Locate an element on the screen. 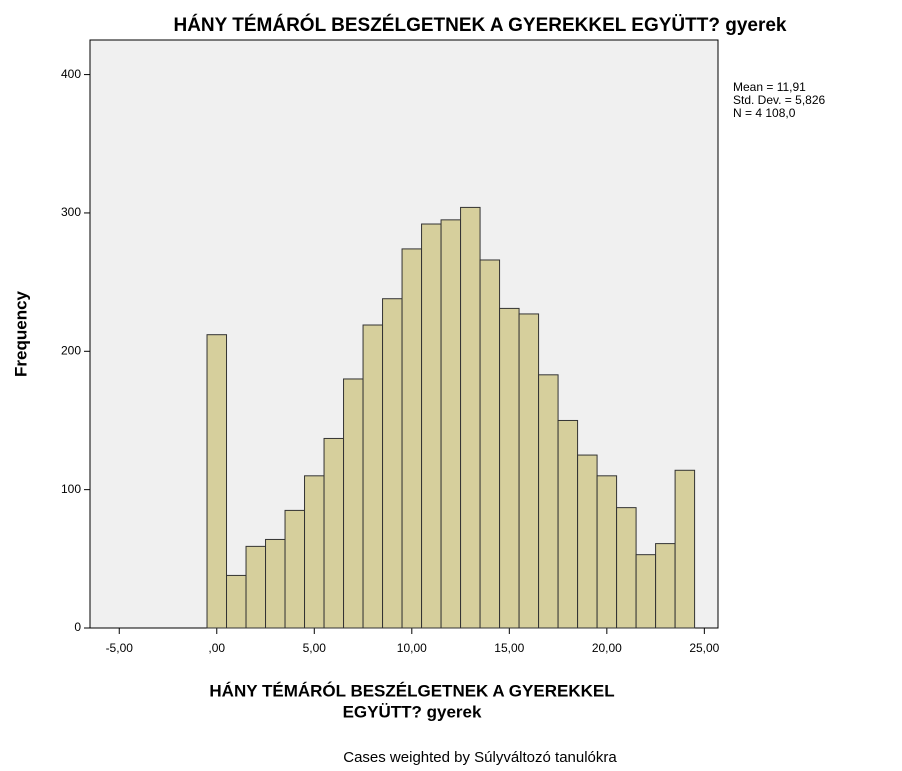  x-tick-label: -5,00 is located at coordinates (120, 648).